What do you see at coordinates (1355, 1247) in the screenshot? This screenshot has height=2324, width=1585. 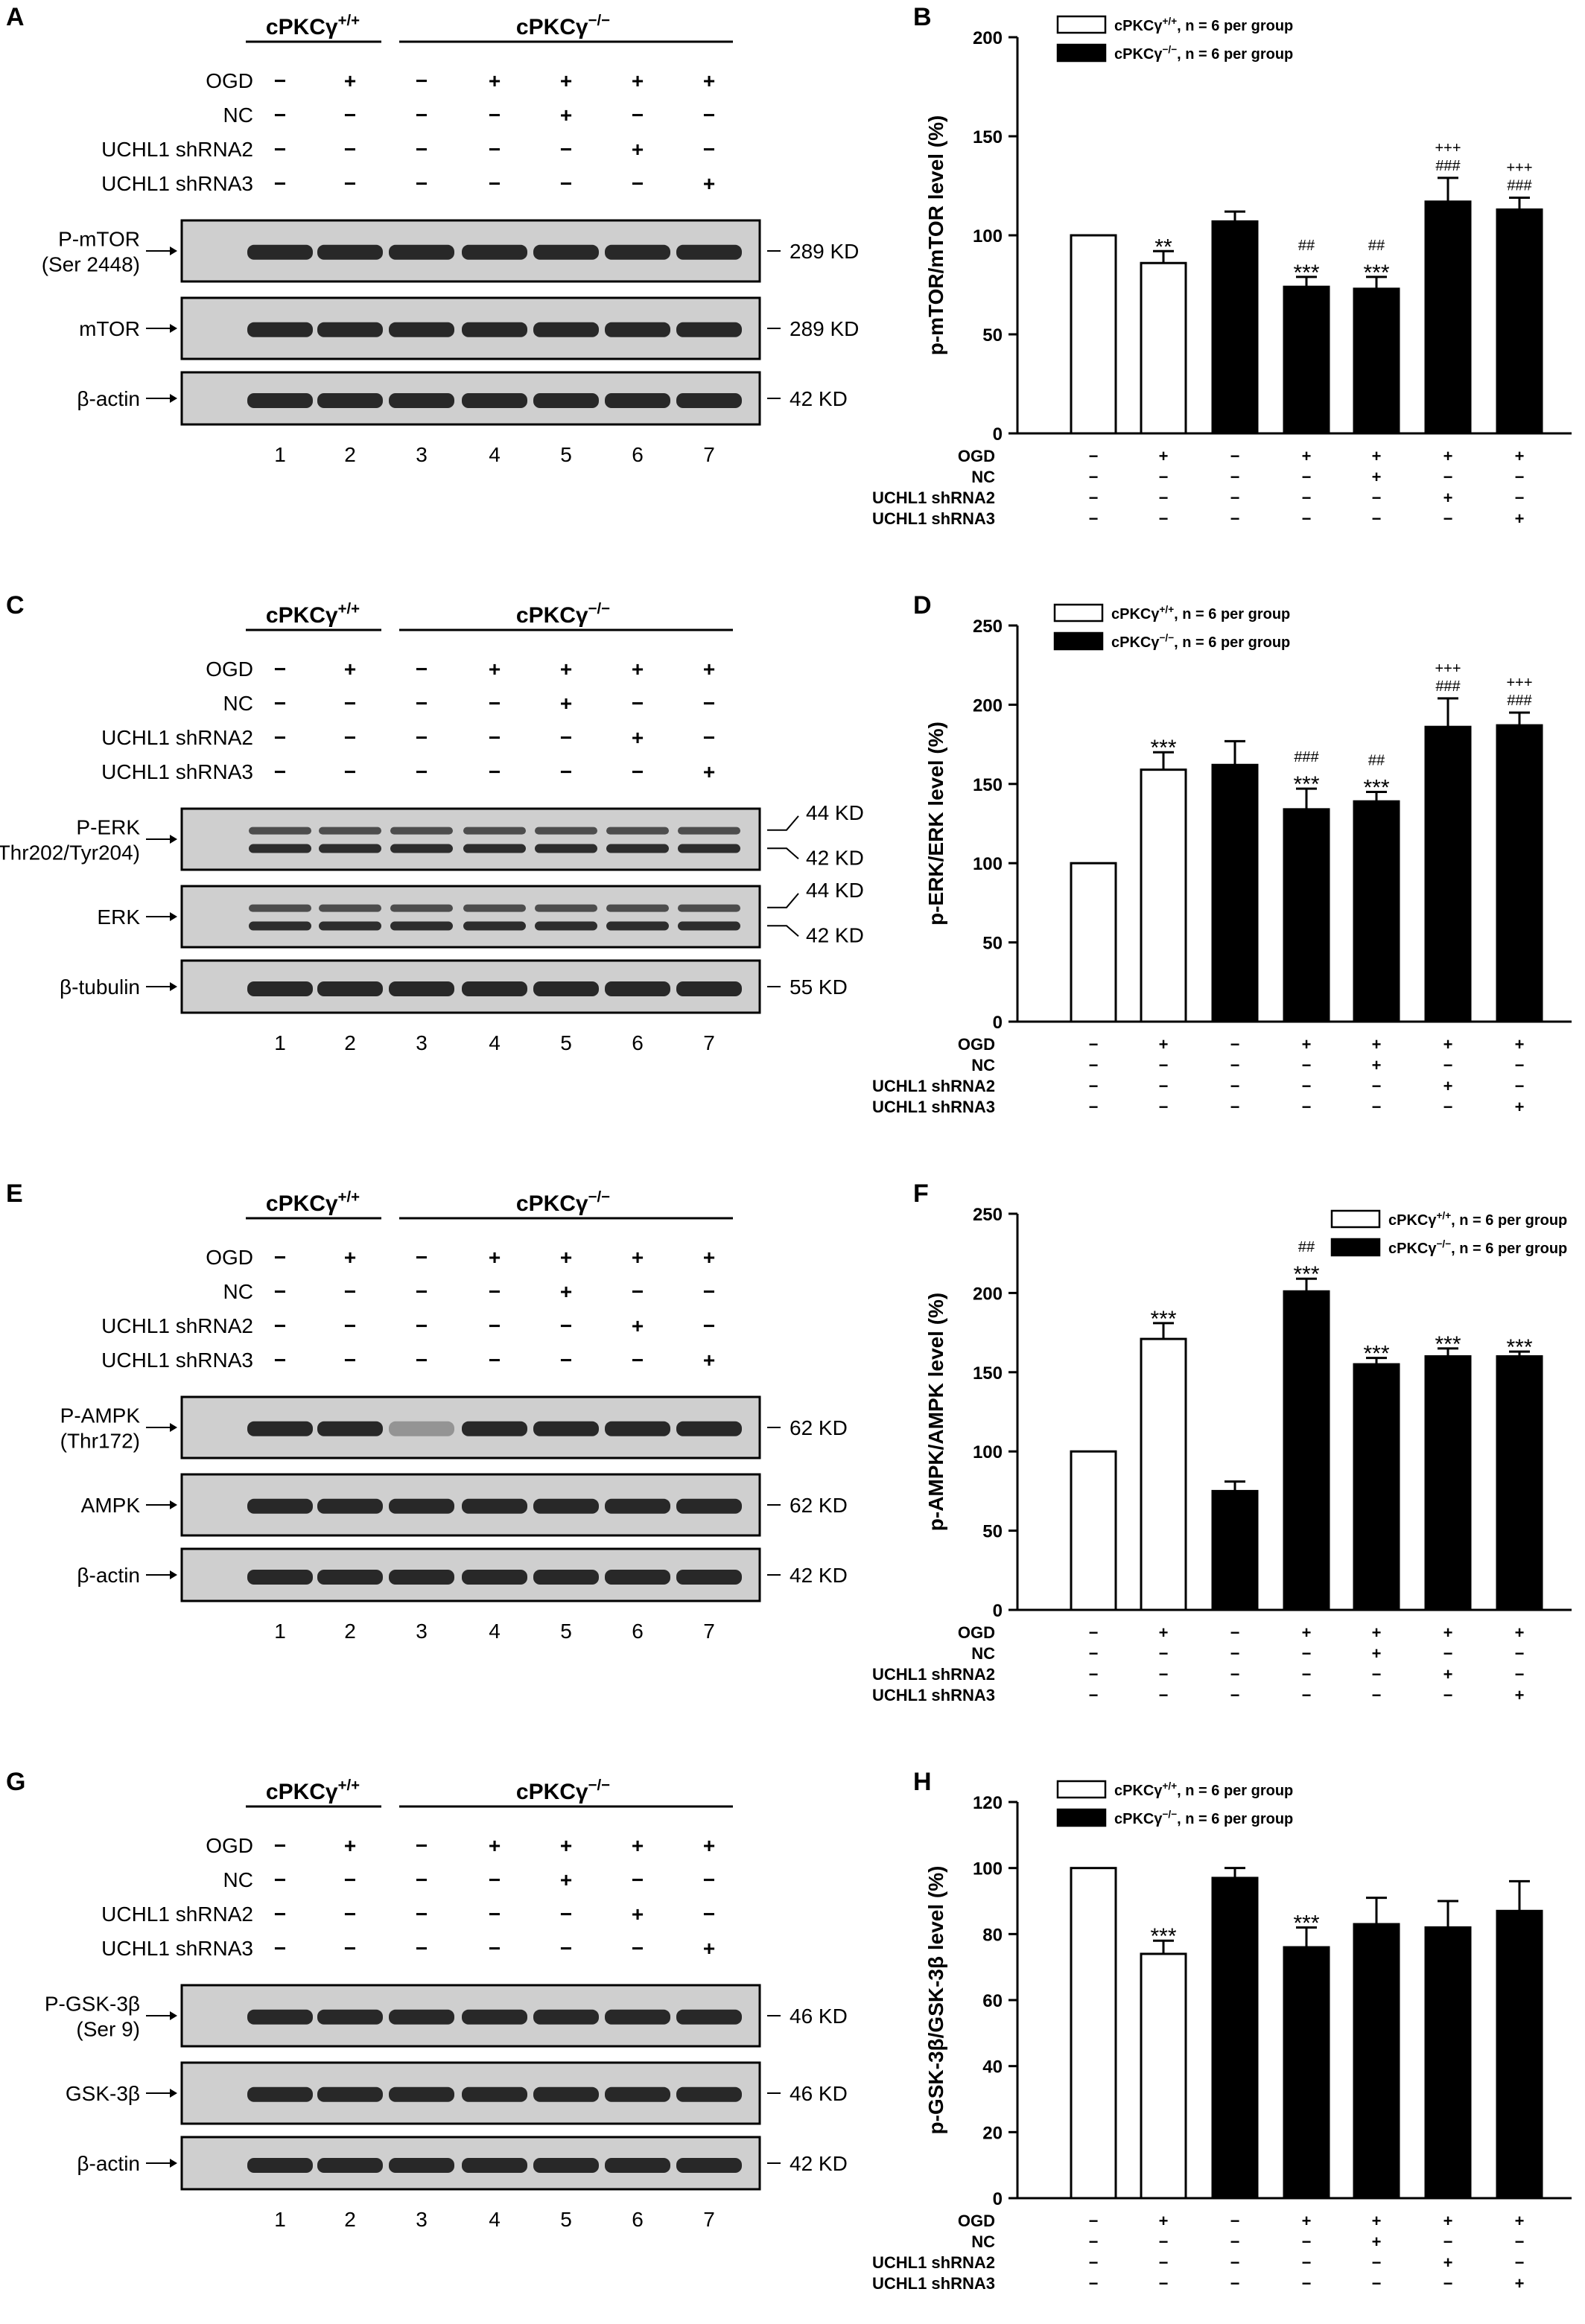 I see `legend-swatch-ko` at bounding box center [1355, 1247].